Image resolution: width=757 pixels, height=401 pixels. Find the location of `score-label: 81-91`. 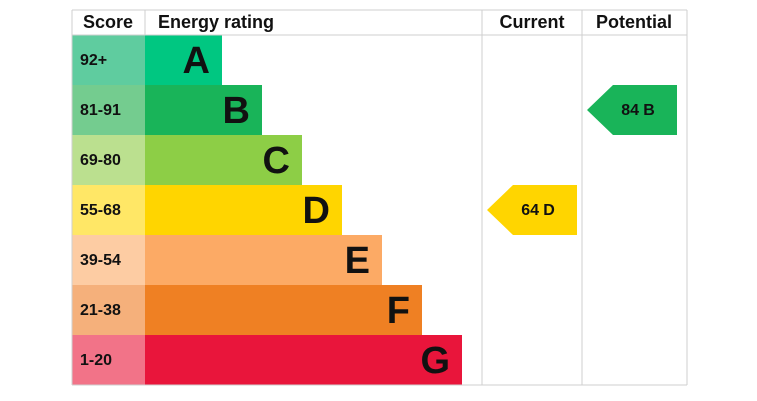

score-label: 81-91 is located at coordinates (100, 110).